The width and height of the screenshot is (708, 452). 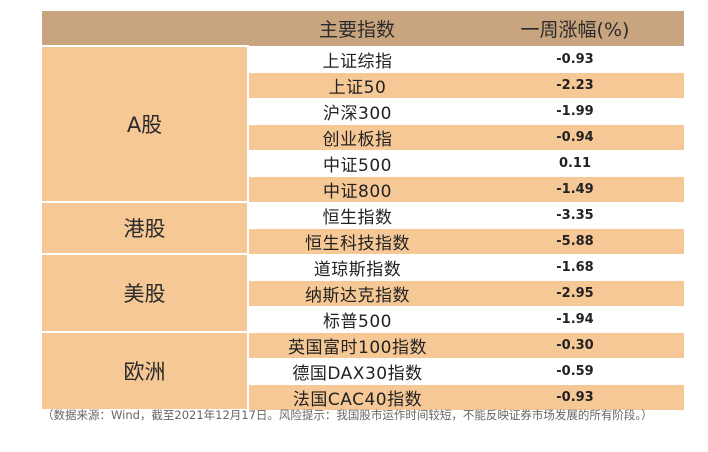 I want to click on index-name-cell: 道琼斯指数, so click(x=357, y=267).